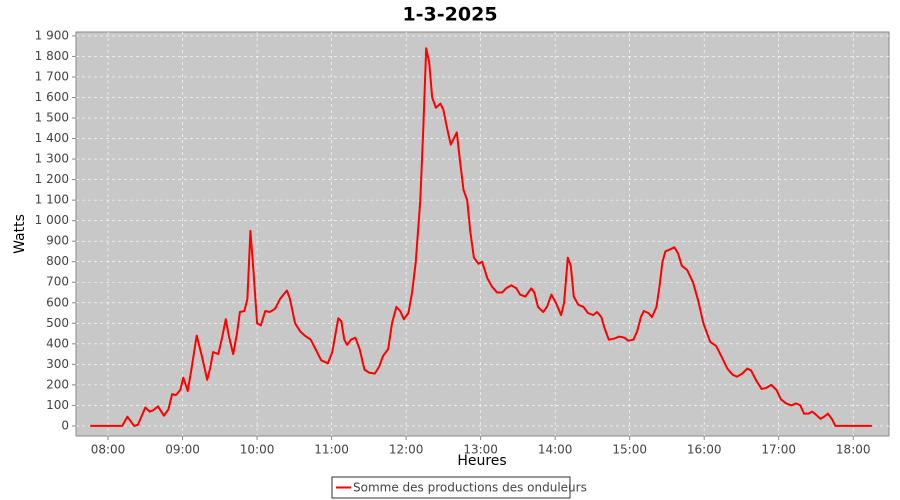 The width and height of the screenshot is (900, 500). What do you see at coordinates (853, 450) in the screenshot?
I see `x-tick-label: 18:00` at bounding box center [853, 450].